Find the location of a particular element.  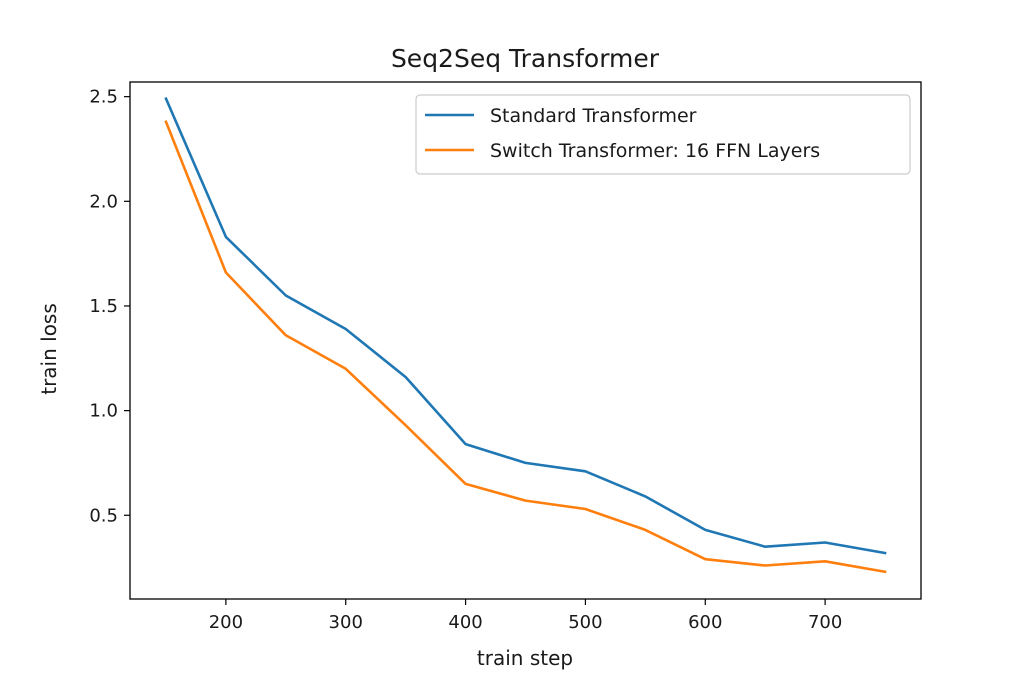

y-tick-label: 2.5 is located at coordinates (103, 97).